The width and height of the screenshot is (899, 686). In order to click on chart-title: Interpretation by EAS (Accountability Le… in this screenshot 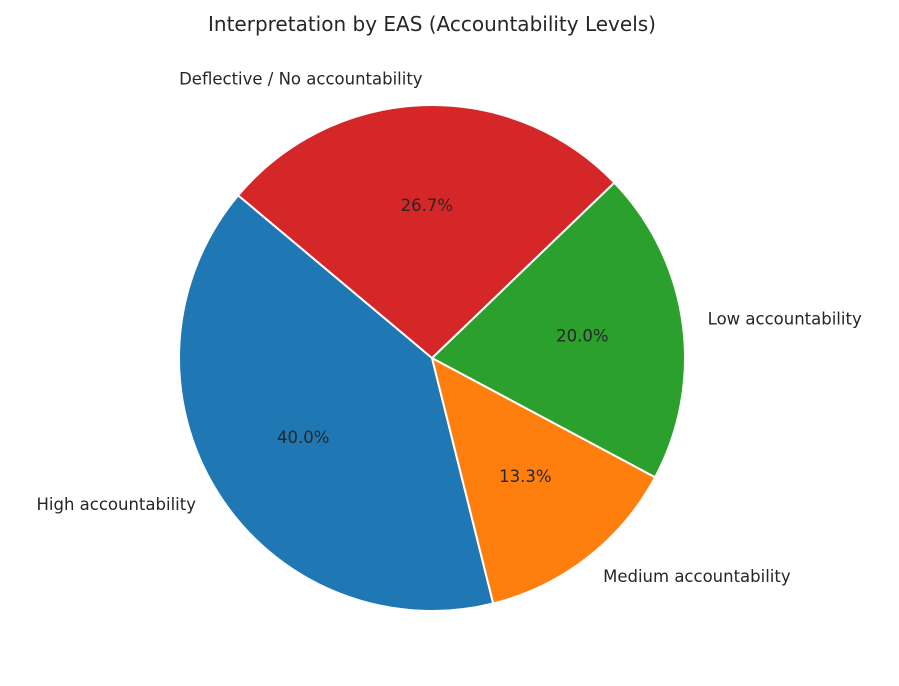, I will do `click(432, 24)`.